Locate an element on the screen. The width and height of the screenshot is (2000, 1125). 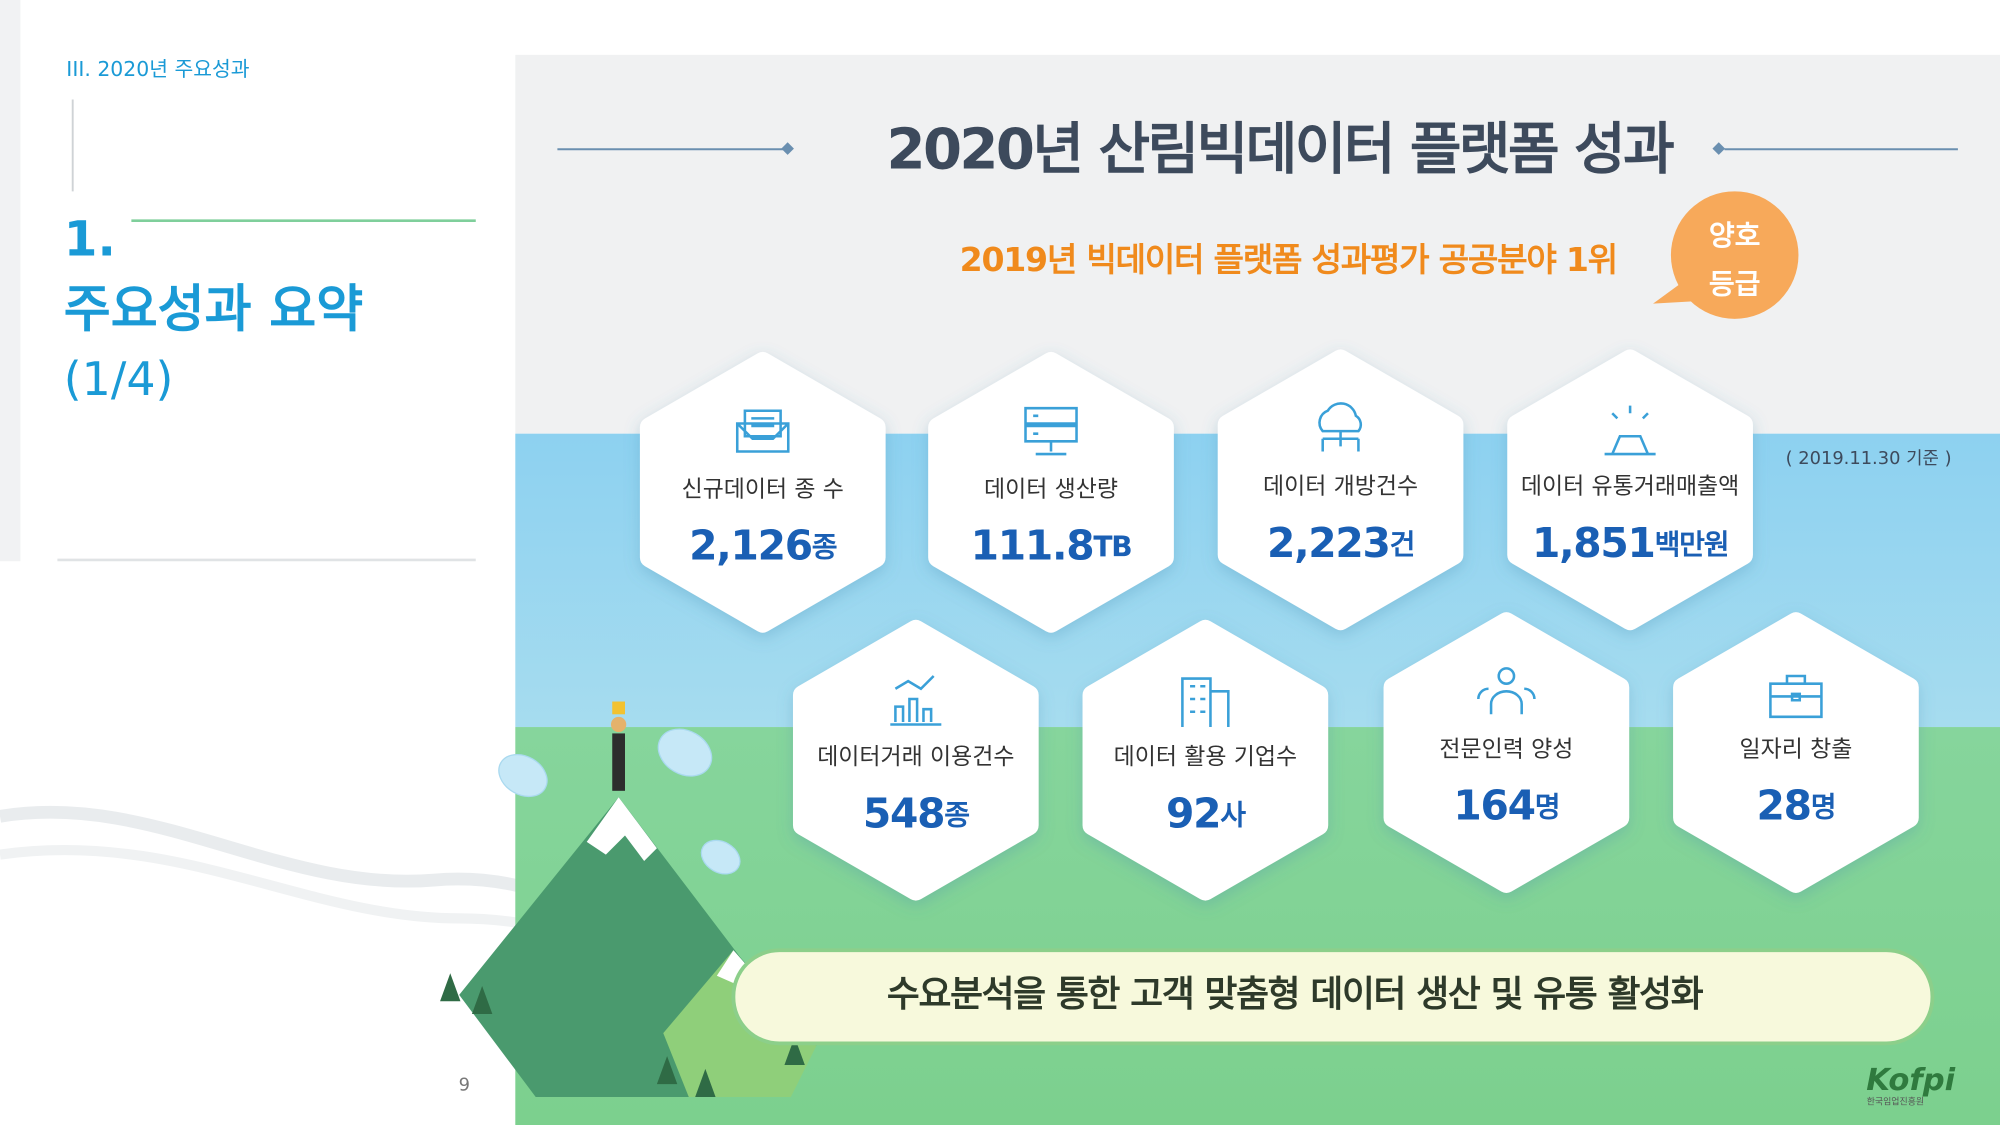
stat-value: 2,126종 is located at coordinates (763, 545).